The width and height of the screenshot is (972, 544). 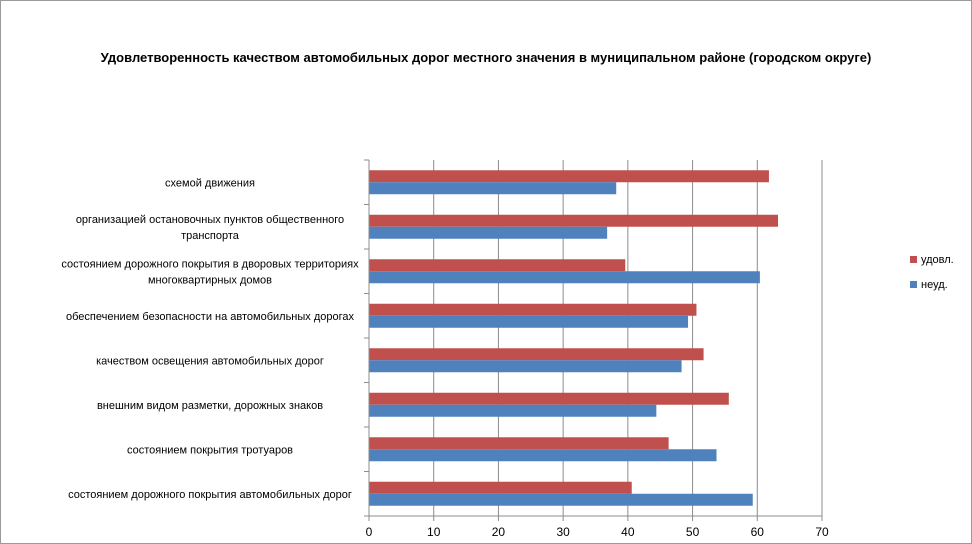 What do you see at coordinates (913, 259) in the screenshot?
I see `legend-swatch-satisfied` at bounding box center [913, 259].